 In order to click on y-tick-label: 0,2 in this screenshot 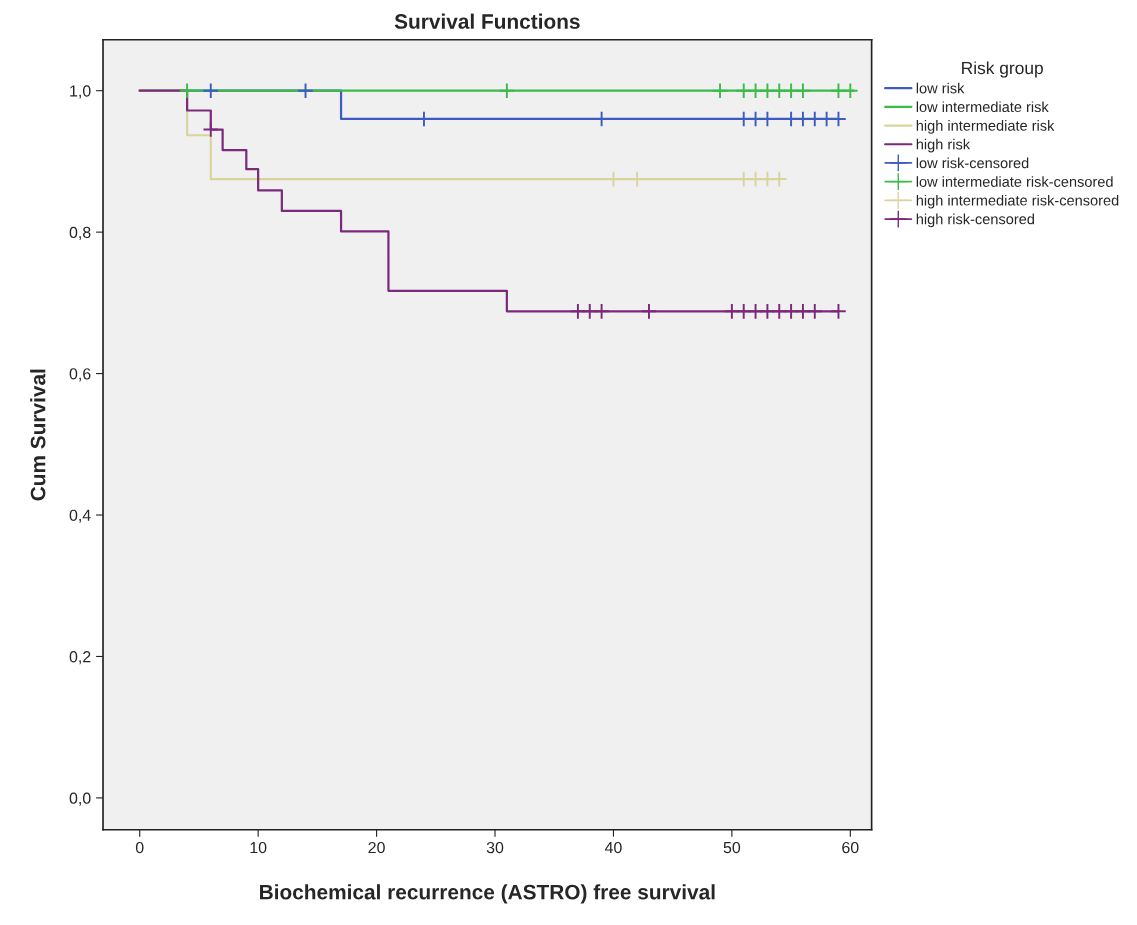, I will do `click(80, 658)`.